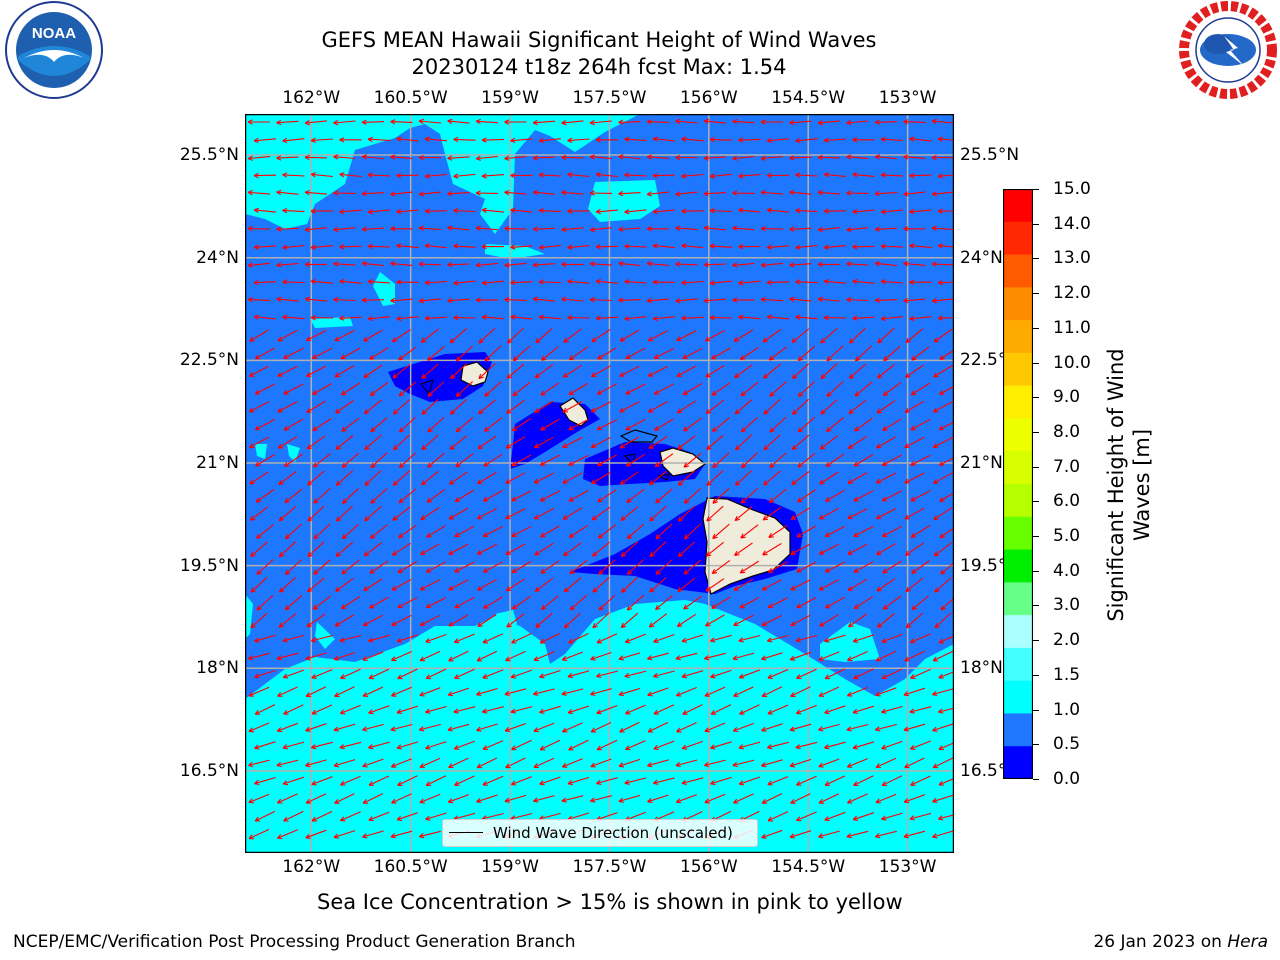 This screenshot has height=960, width=1280. Describe the element at coordinates (474, 374) in the screenshot. I see `island-kauai` at that location.